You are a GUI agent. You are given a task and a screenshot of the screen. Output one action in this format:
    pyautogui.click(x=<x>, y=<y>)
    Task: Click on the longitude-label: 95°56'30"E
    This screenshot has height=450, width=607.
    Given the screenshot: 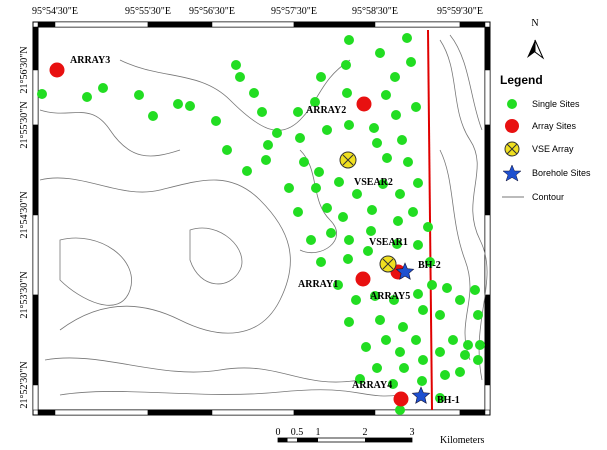 What is the action you would take?
    pyautogui.click(x=212, y=11)
    